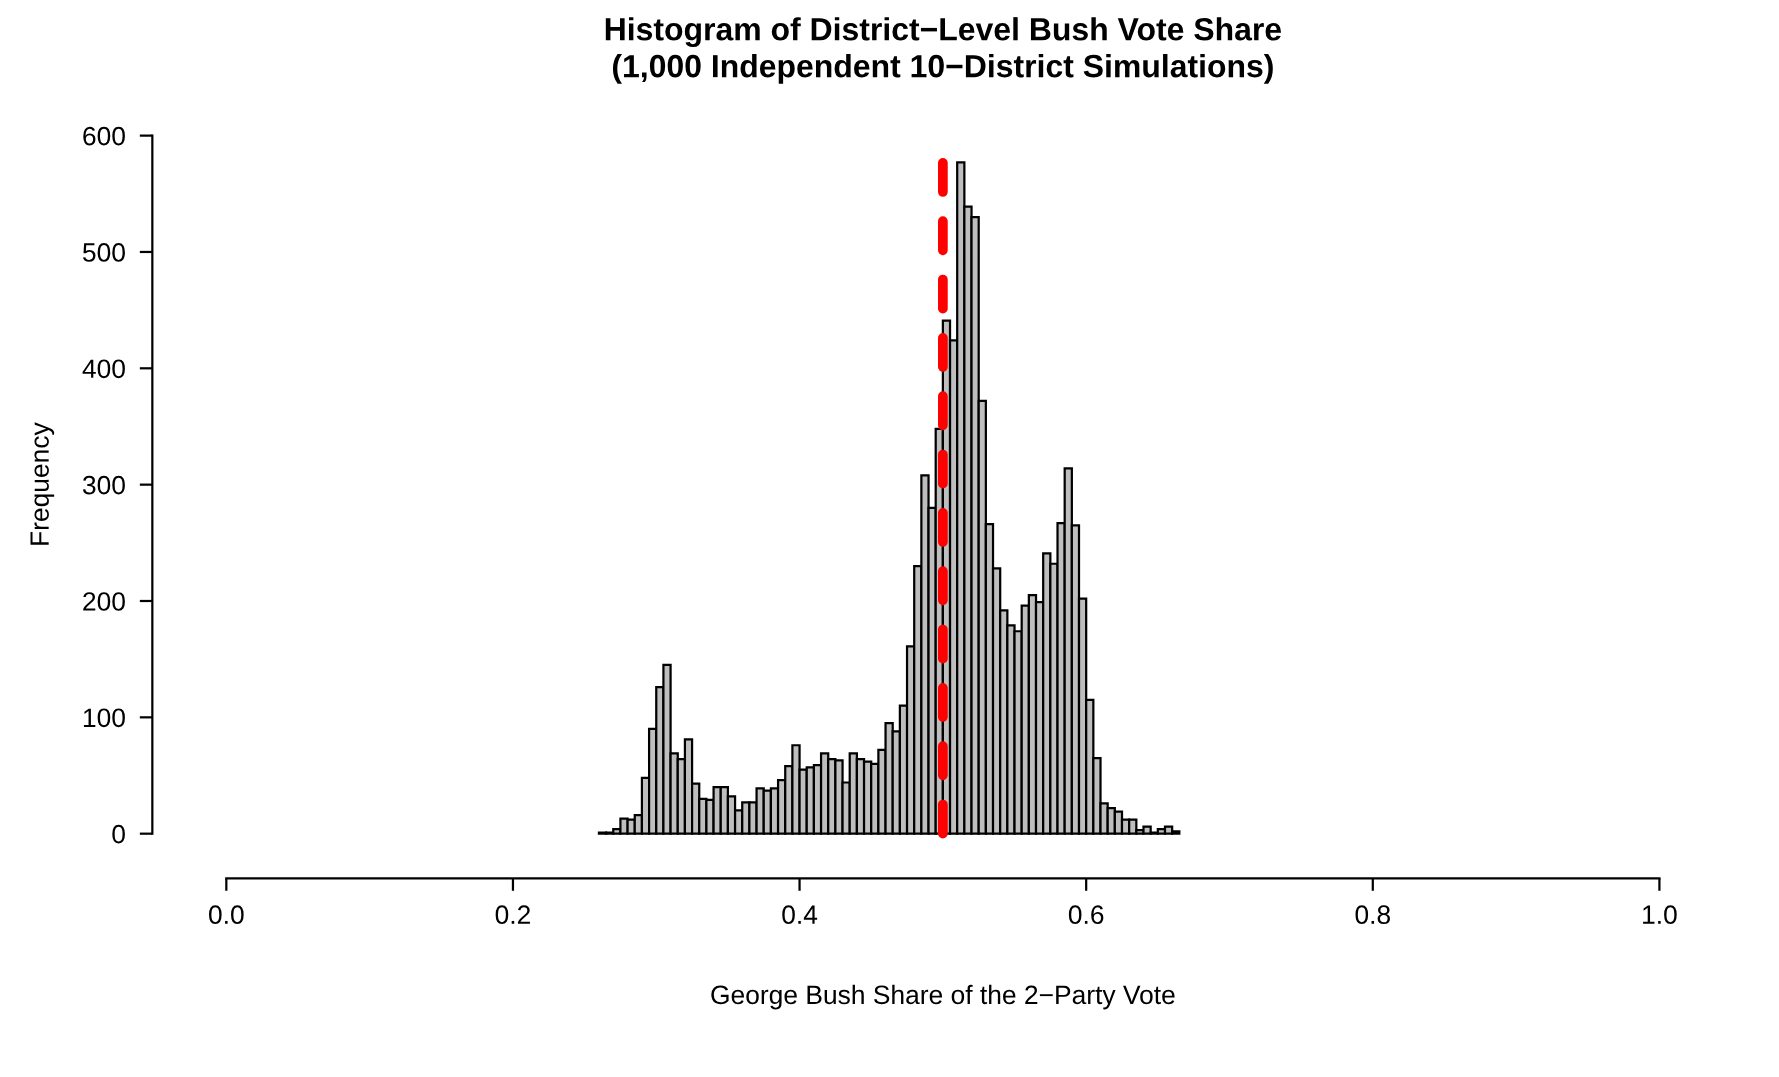  I want to click on y-tick-label: 500, so click(103, 252).